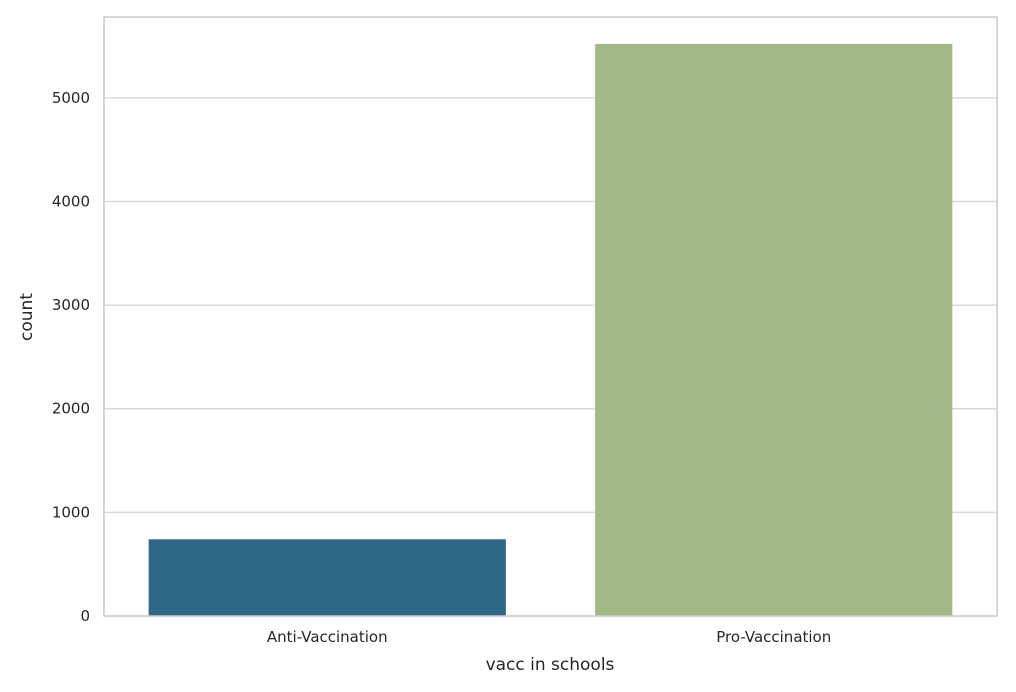  I want to click on x-tick-labels: Anti-Vaccination Pro-Vaccination, so click(549, 637).